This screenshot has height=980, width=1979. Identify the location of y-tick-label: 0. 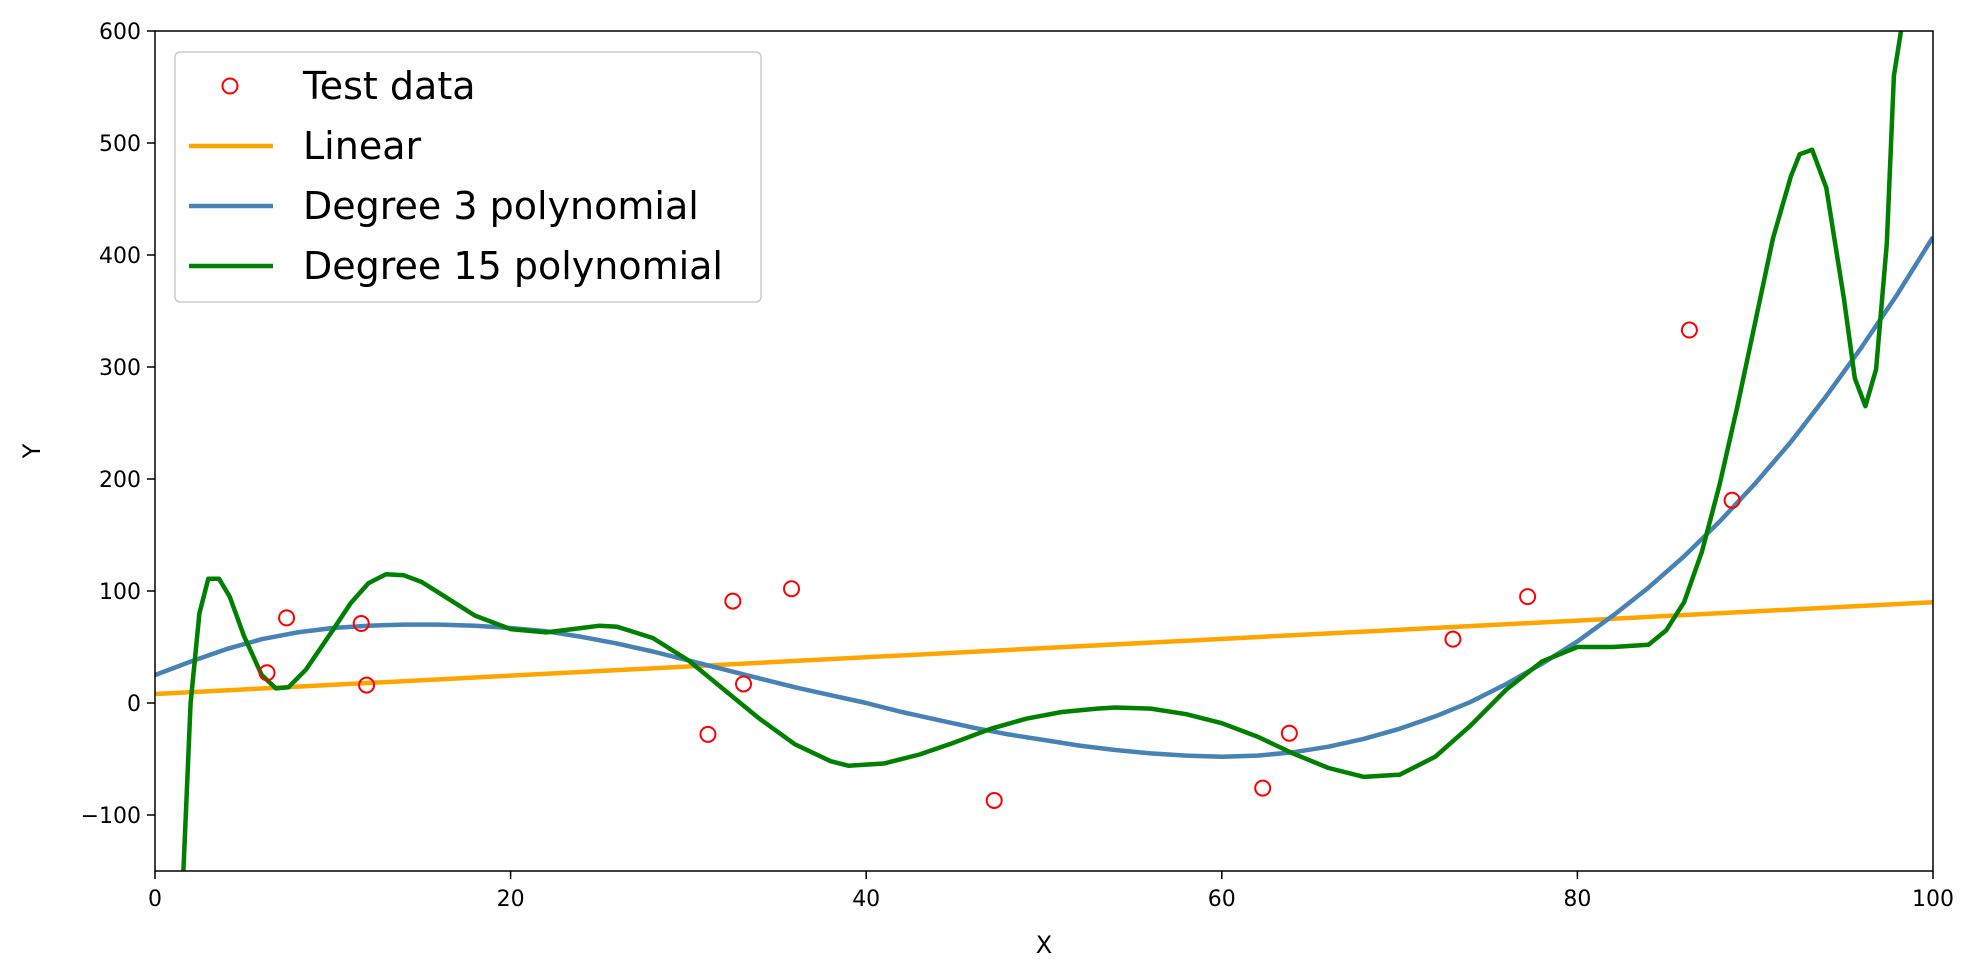
(134, 704).